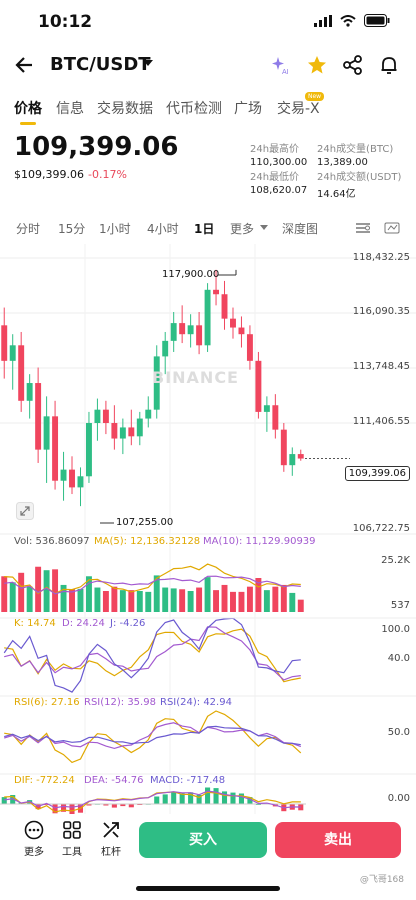 Image resolution: width=416 pixels, height=900 pixels. What do you see at coordinates (348, 20) in the screenshot?
I see `wifi-icon` at bounding box center [348, 20].